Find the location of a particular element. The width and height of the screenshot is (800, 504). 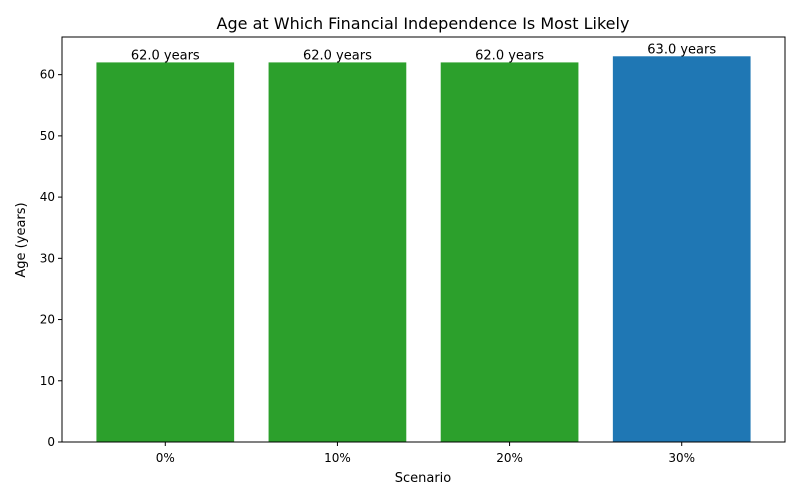

y-tick-label: 20 is located at coordinates (47, 320).